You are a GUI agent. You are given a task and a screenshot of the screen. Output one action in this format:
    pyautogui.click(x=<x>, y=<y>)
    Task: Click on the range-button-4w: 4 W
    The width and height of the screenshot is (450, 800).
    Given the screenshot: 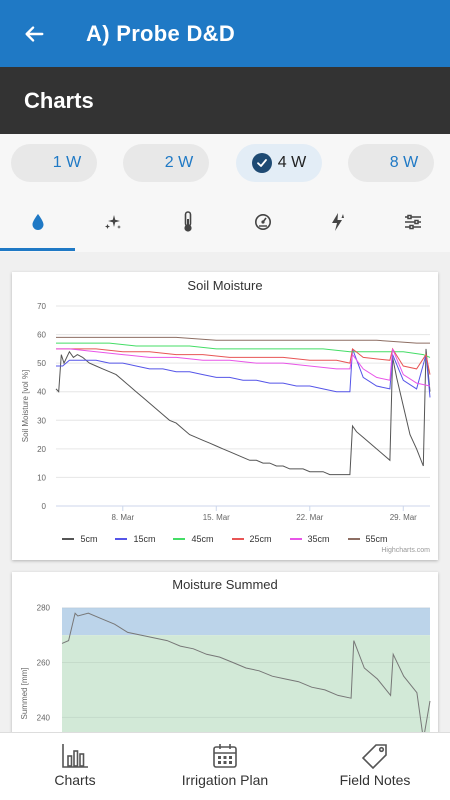 What is the action you would take?
    pyautogui.click(x=279, y=163)
    